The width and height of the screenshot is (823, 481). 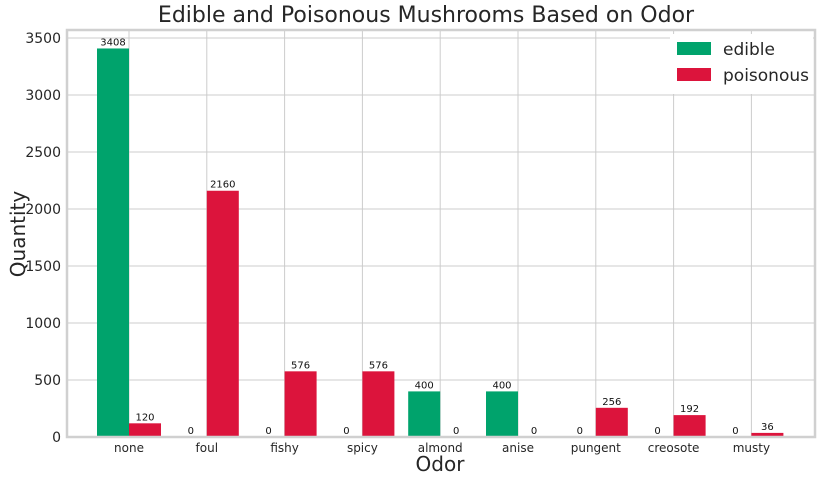 What do you see at coordinates (112, 42) in the screenshot?
I see `data-label: 3408` at bounding box center [112, 42].